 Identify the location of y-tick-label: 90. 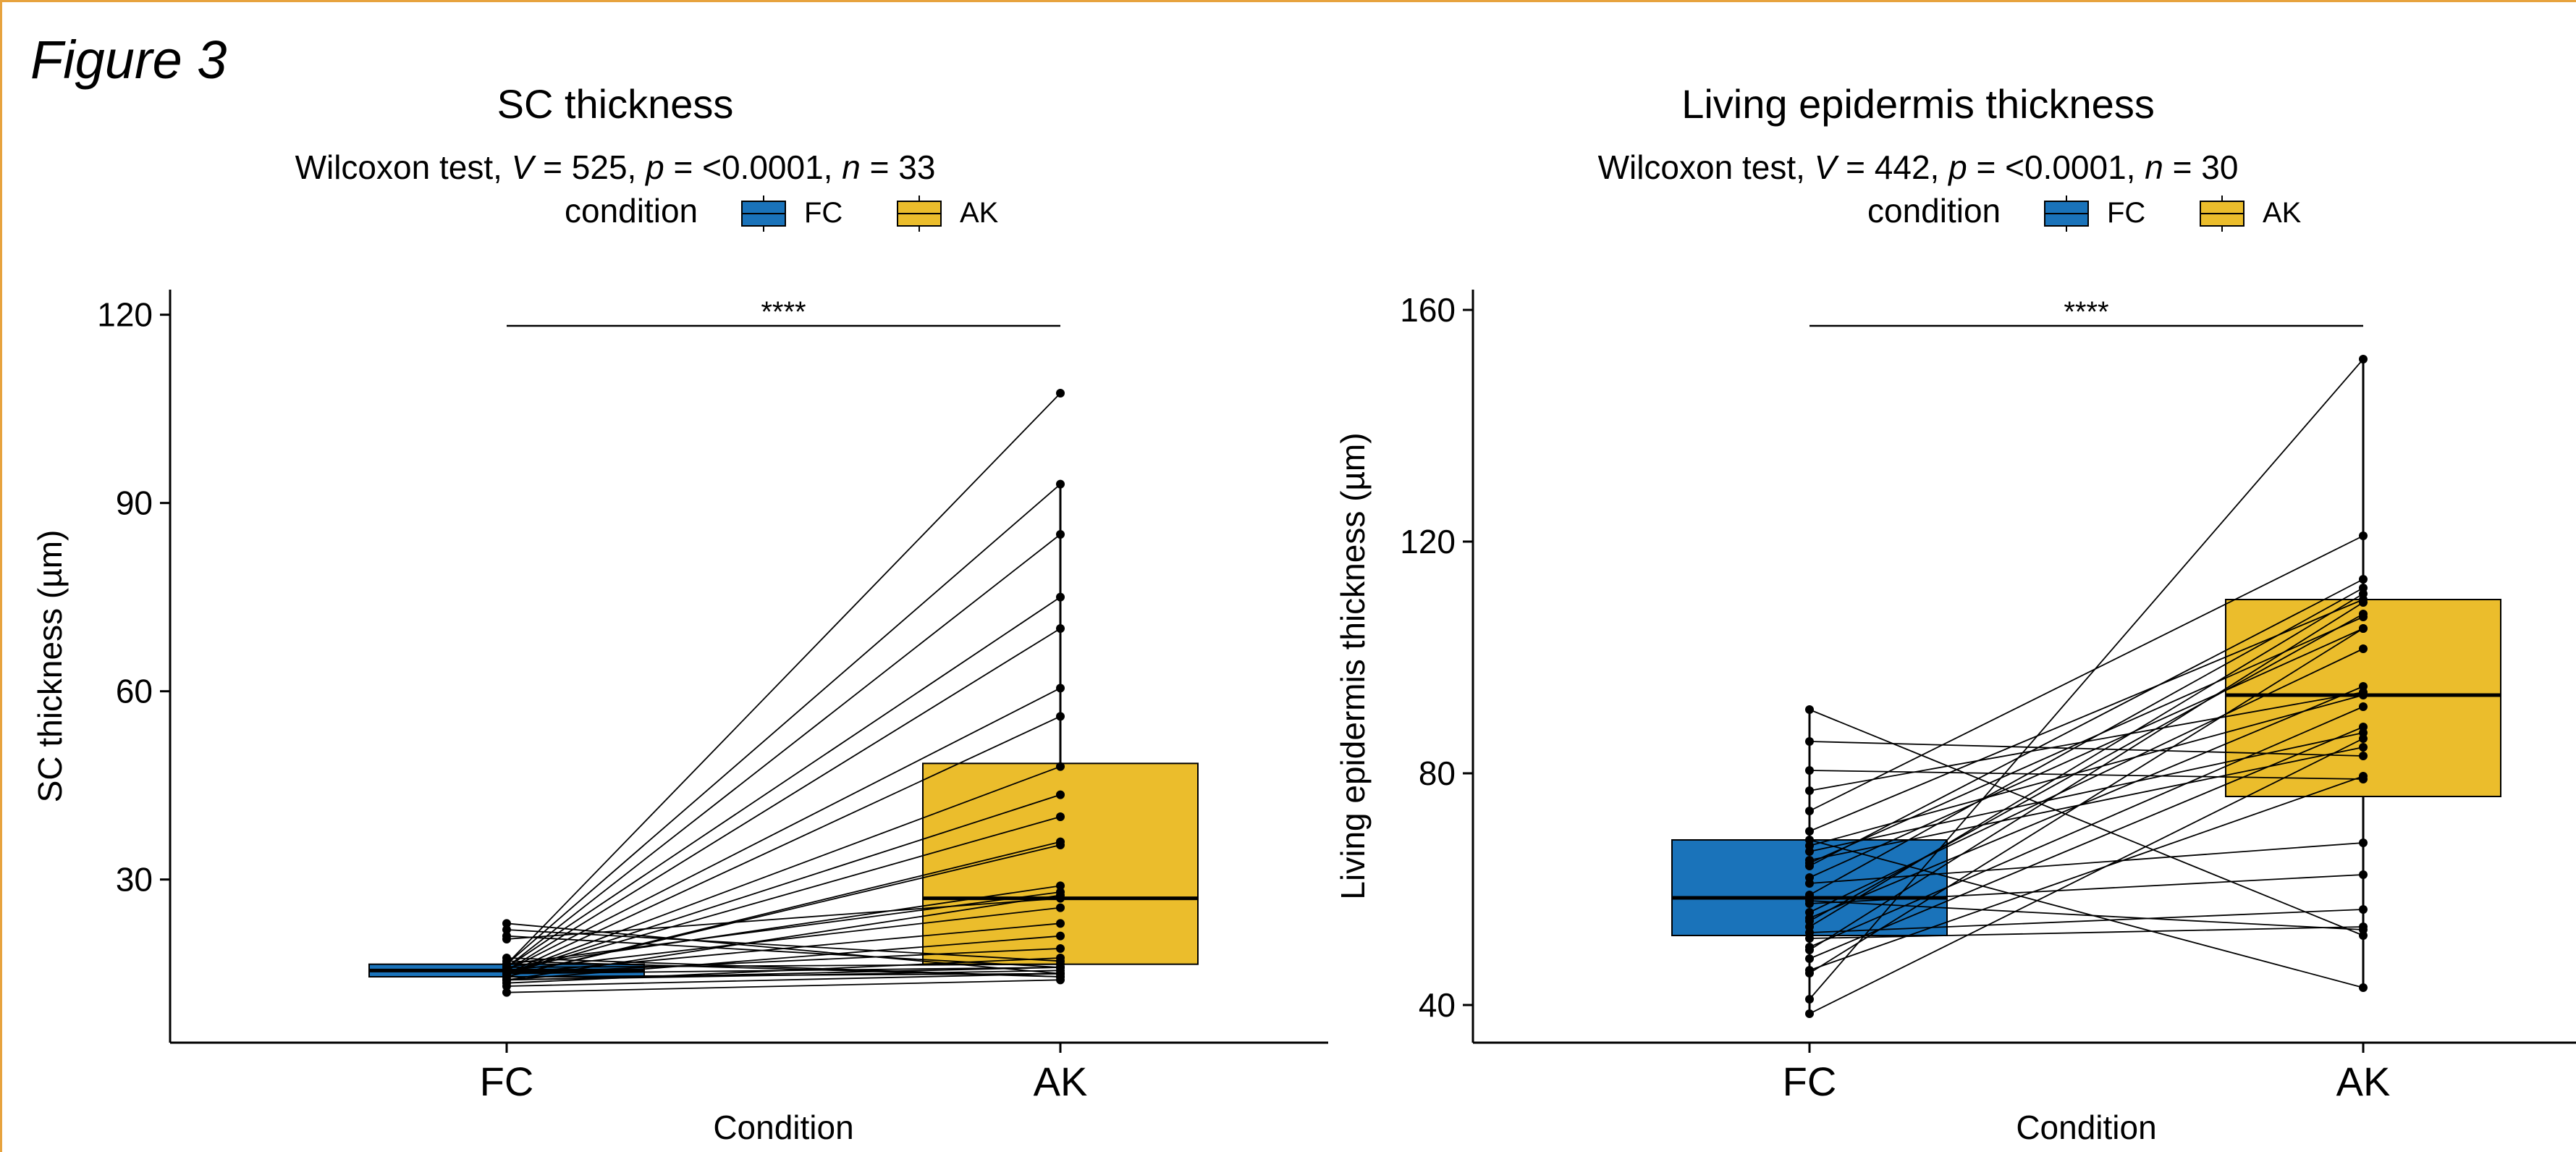
(134, 503).